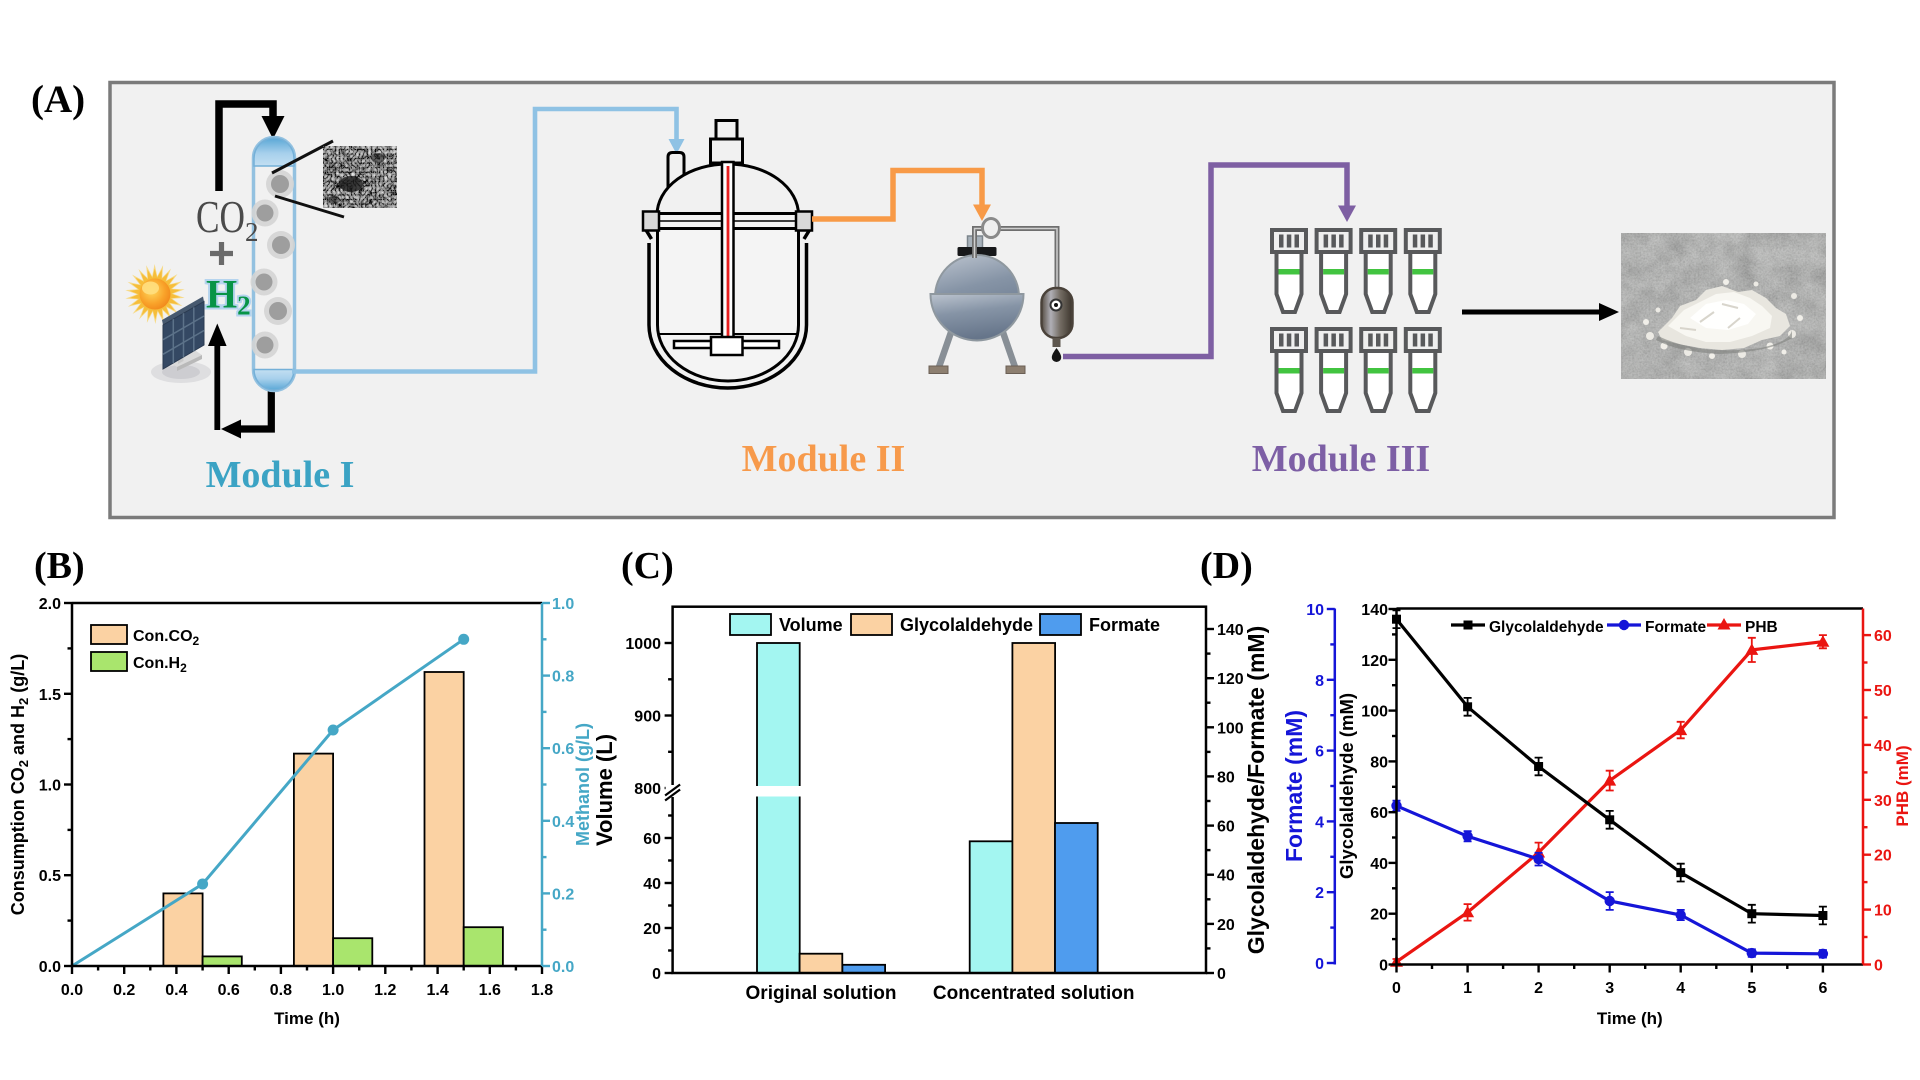 The image size is (1920, 1080). What do you see at coordinates (1883, 801) in the screenshot?
I see `svg-text: 30` at bounding box center [1883, 801].